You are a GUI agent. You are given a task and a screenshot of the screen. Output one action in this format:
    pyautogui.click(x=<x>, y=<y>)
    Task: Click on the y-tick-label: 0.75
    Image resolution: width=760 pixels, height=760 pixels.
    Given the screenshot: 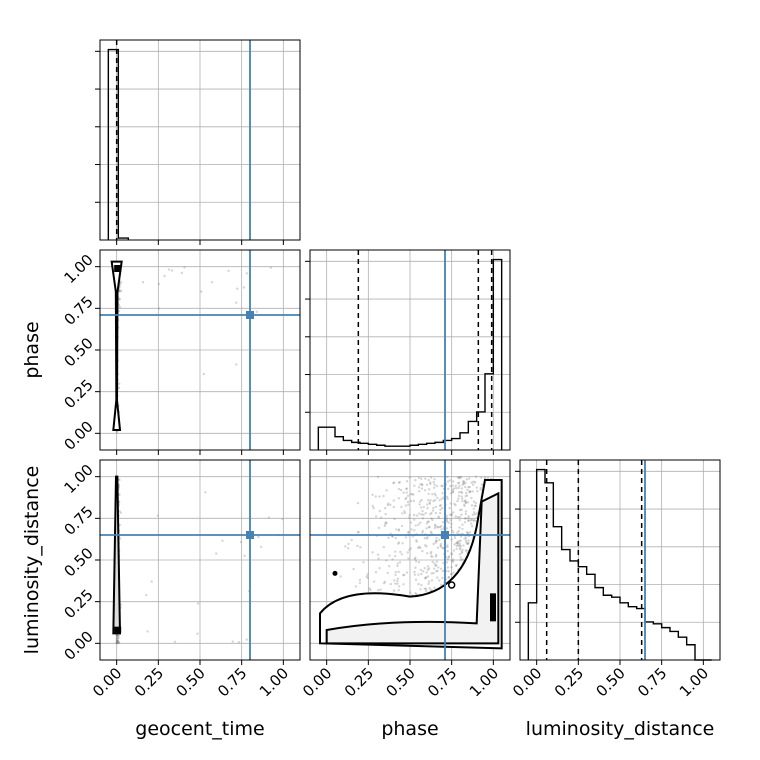 What is the action you would take?
    pyautogui.click(x=78, y=310)
    